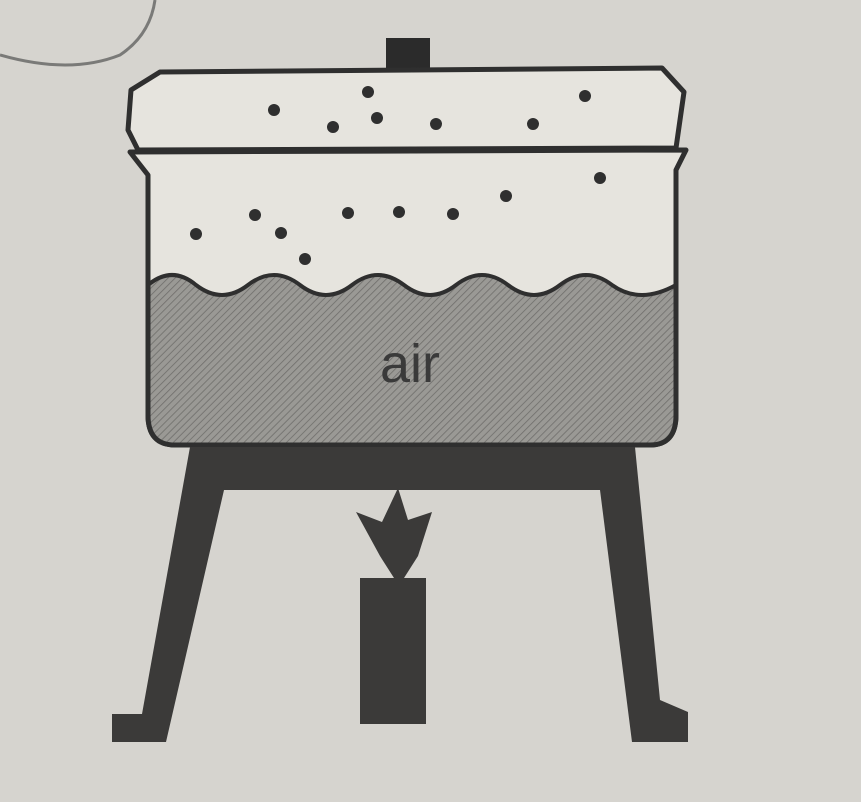 The height and width of the screenshot is (802, 861). What do you see at coordinates (393, 651) in the screenshot?
I see `burner` at bounding box center [393, 651].